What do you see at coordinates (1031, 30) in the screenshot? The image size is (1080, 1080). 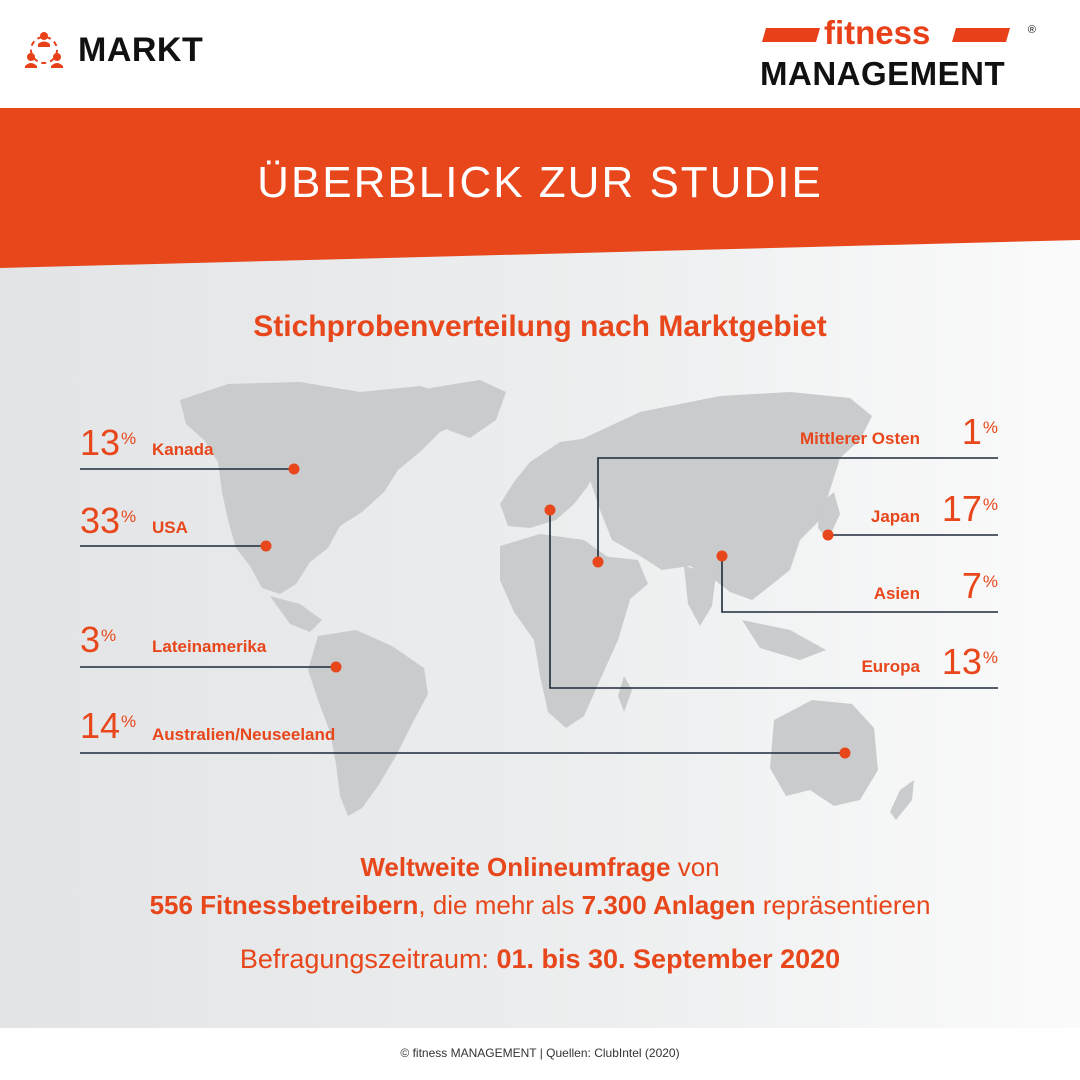 I see `registered-mark: ®` at bounding box center [1031, 30].